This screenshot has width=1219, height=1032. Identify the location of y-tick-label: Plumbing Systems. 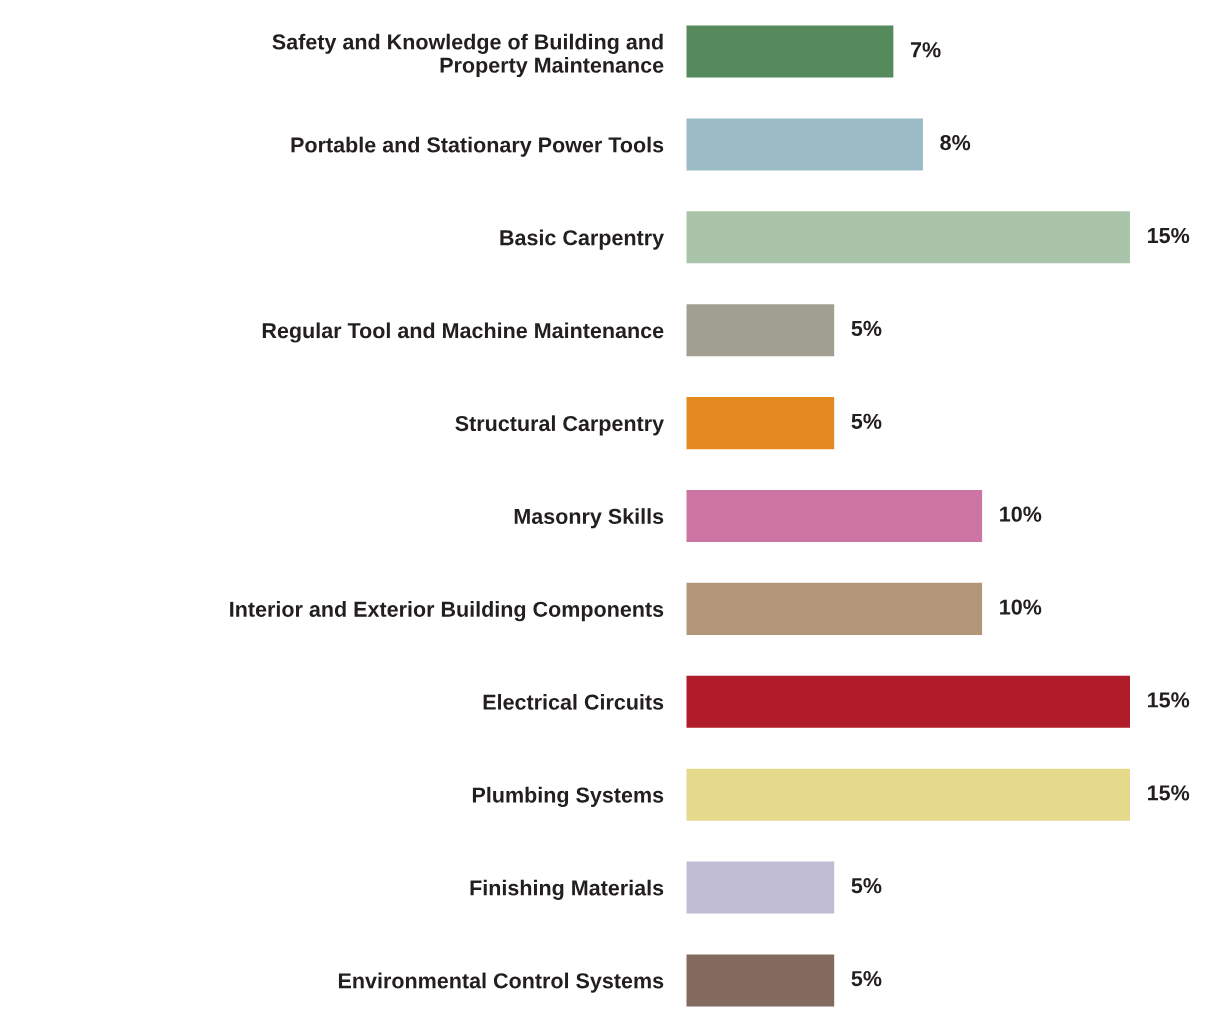
(568, 796).